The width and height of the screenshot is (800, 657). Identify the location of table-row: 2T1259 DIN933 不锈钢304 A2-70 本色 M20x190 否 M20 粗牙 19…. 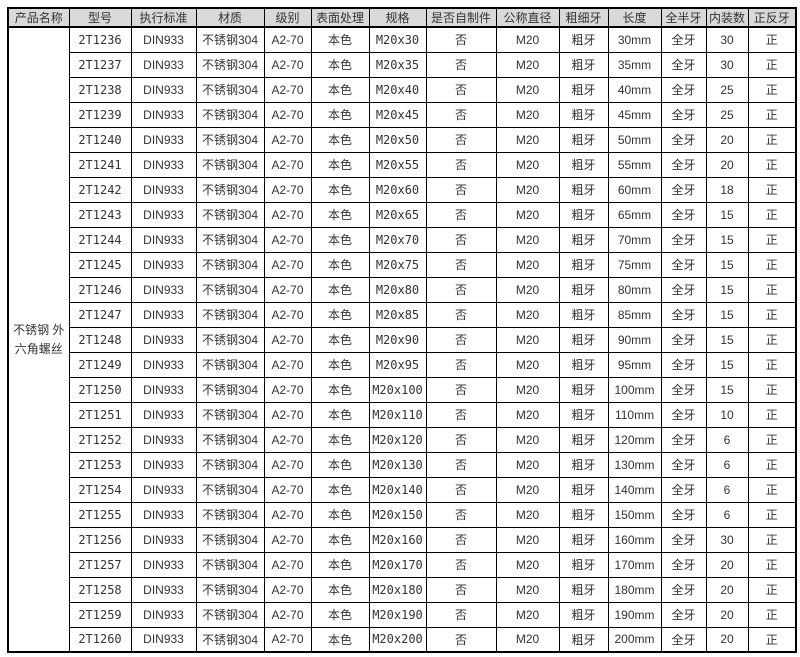
(402, 614).